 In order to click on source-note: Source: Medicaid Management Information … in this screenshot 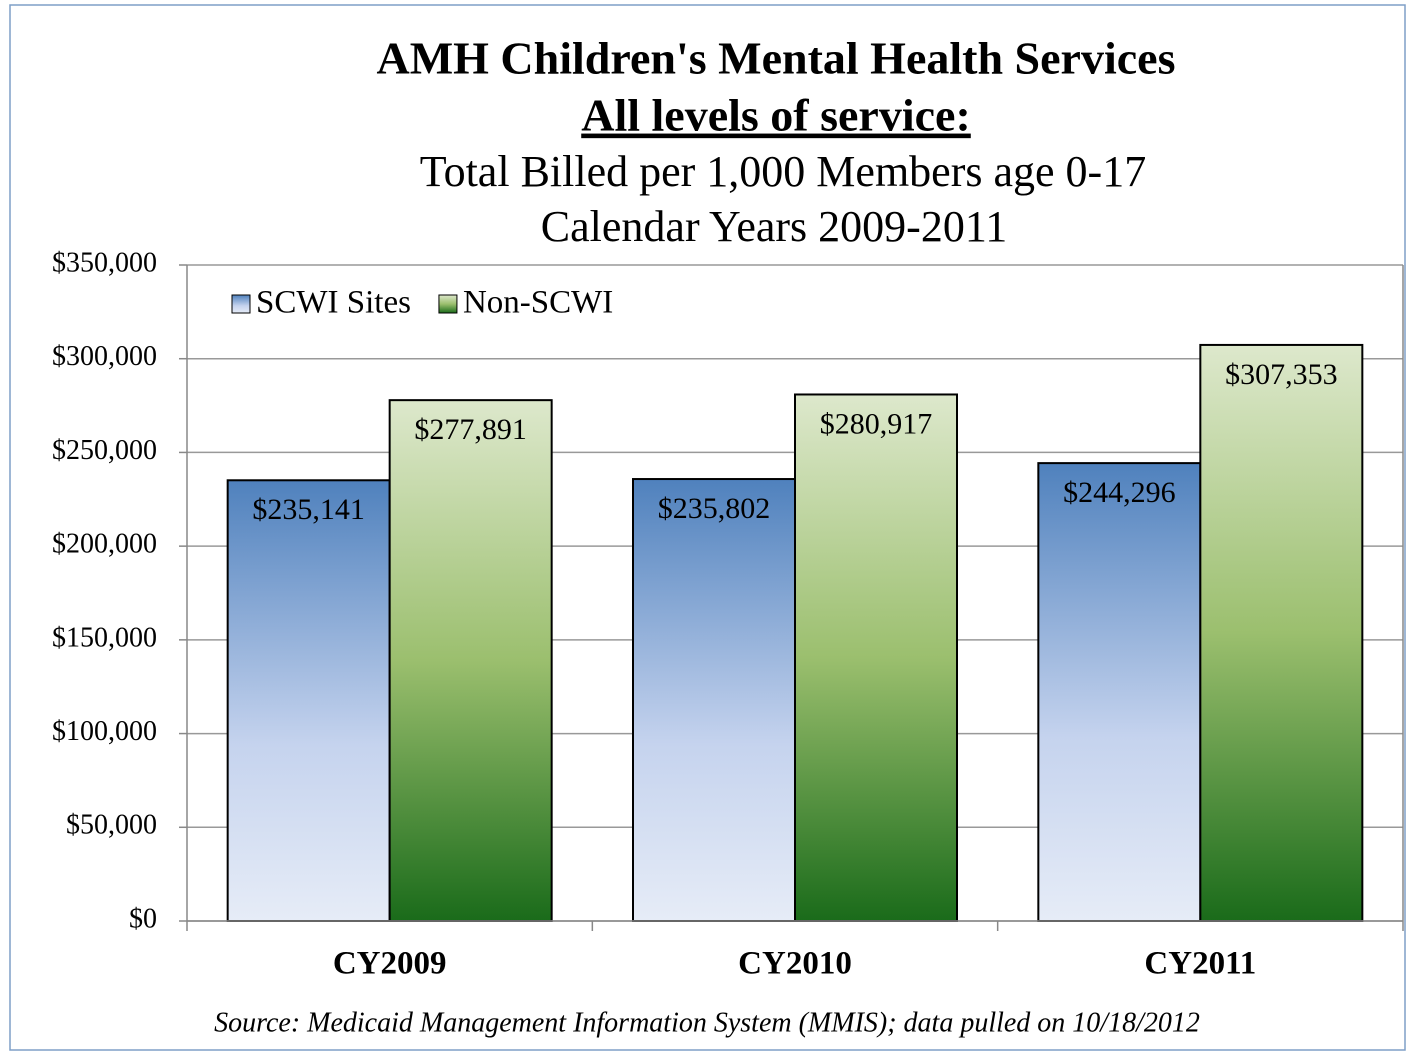, I will do `click(707, 1022)`.